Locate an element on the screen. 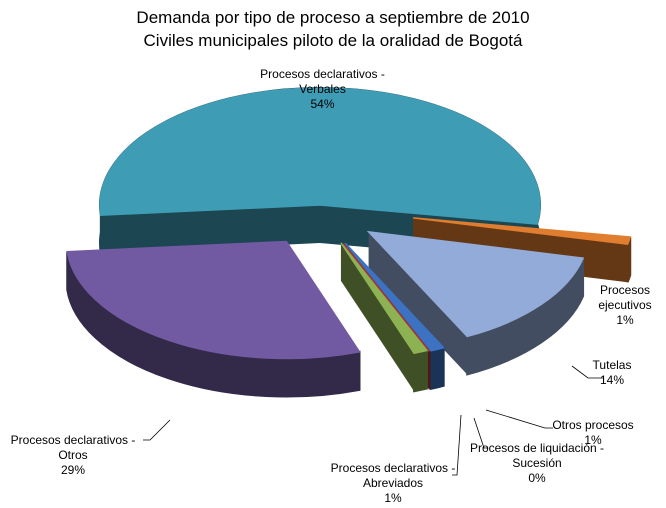  category-label: Tutelas is located at coordinates (612, 365).